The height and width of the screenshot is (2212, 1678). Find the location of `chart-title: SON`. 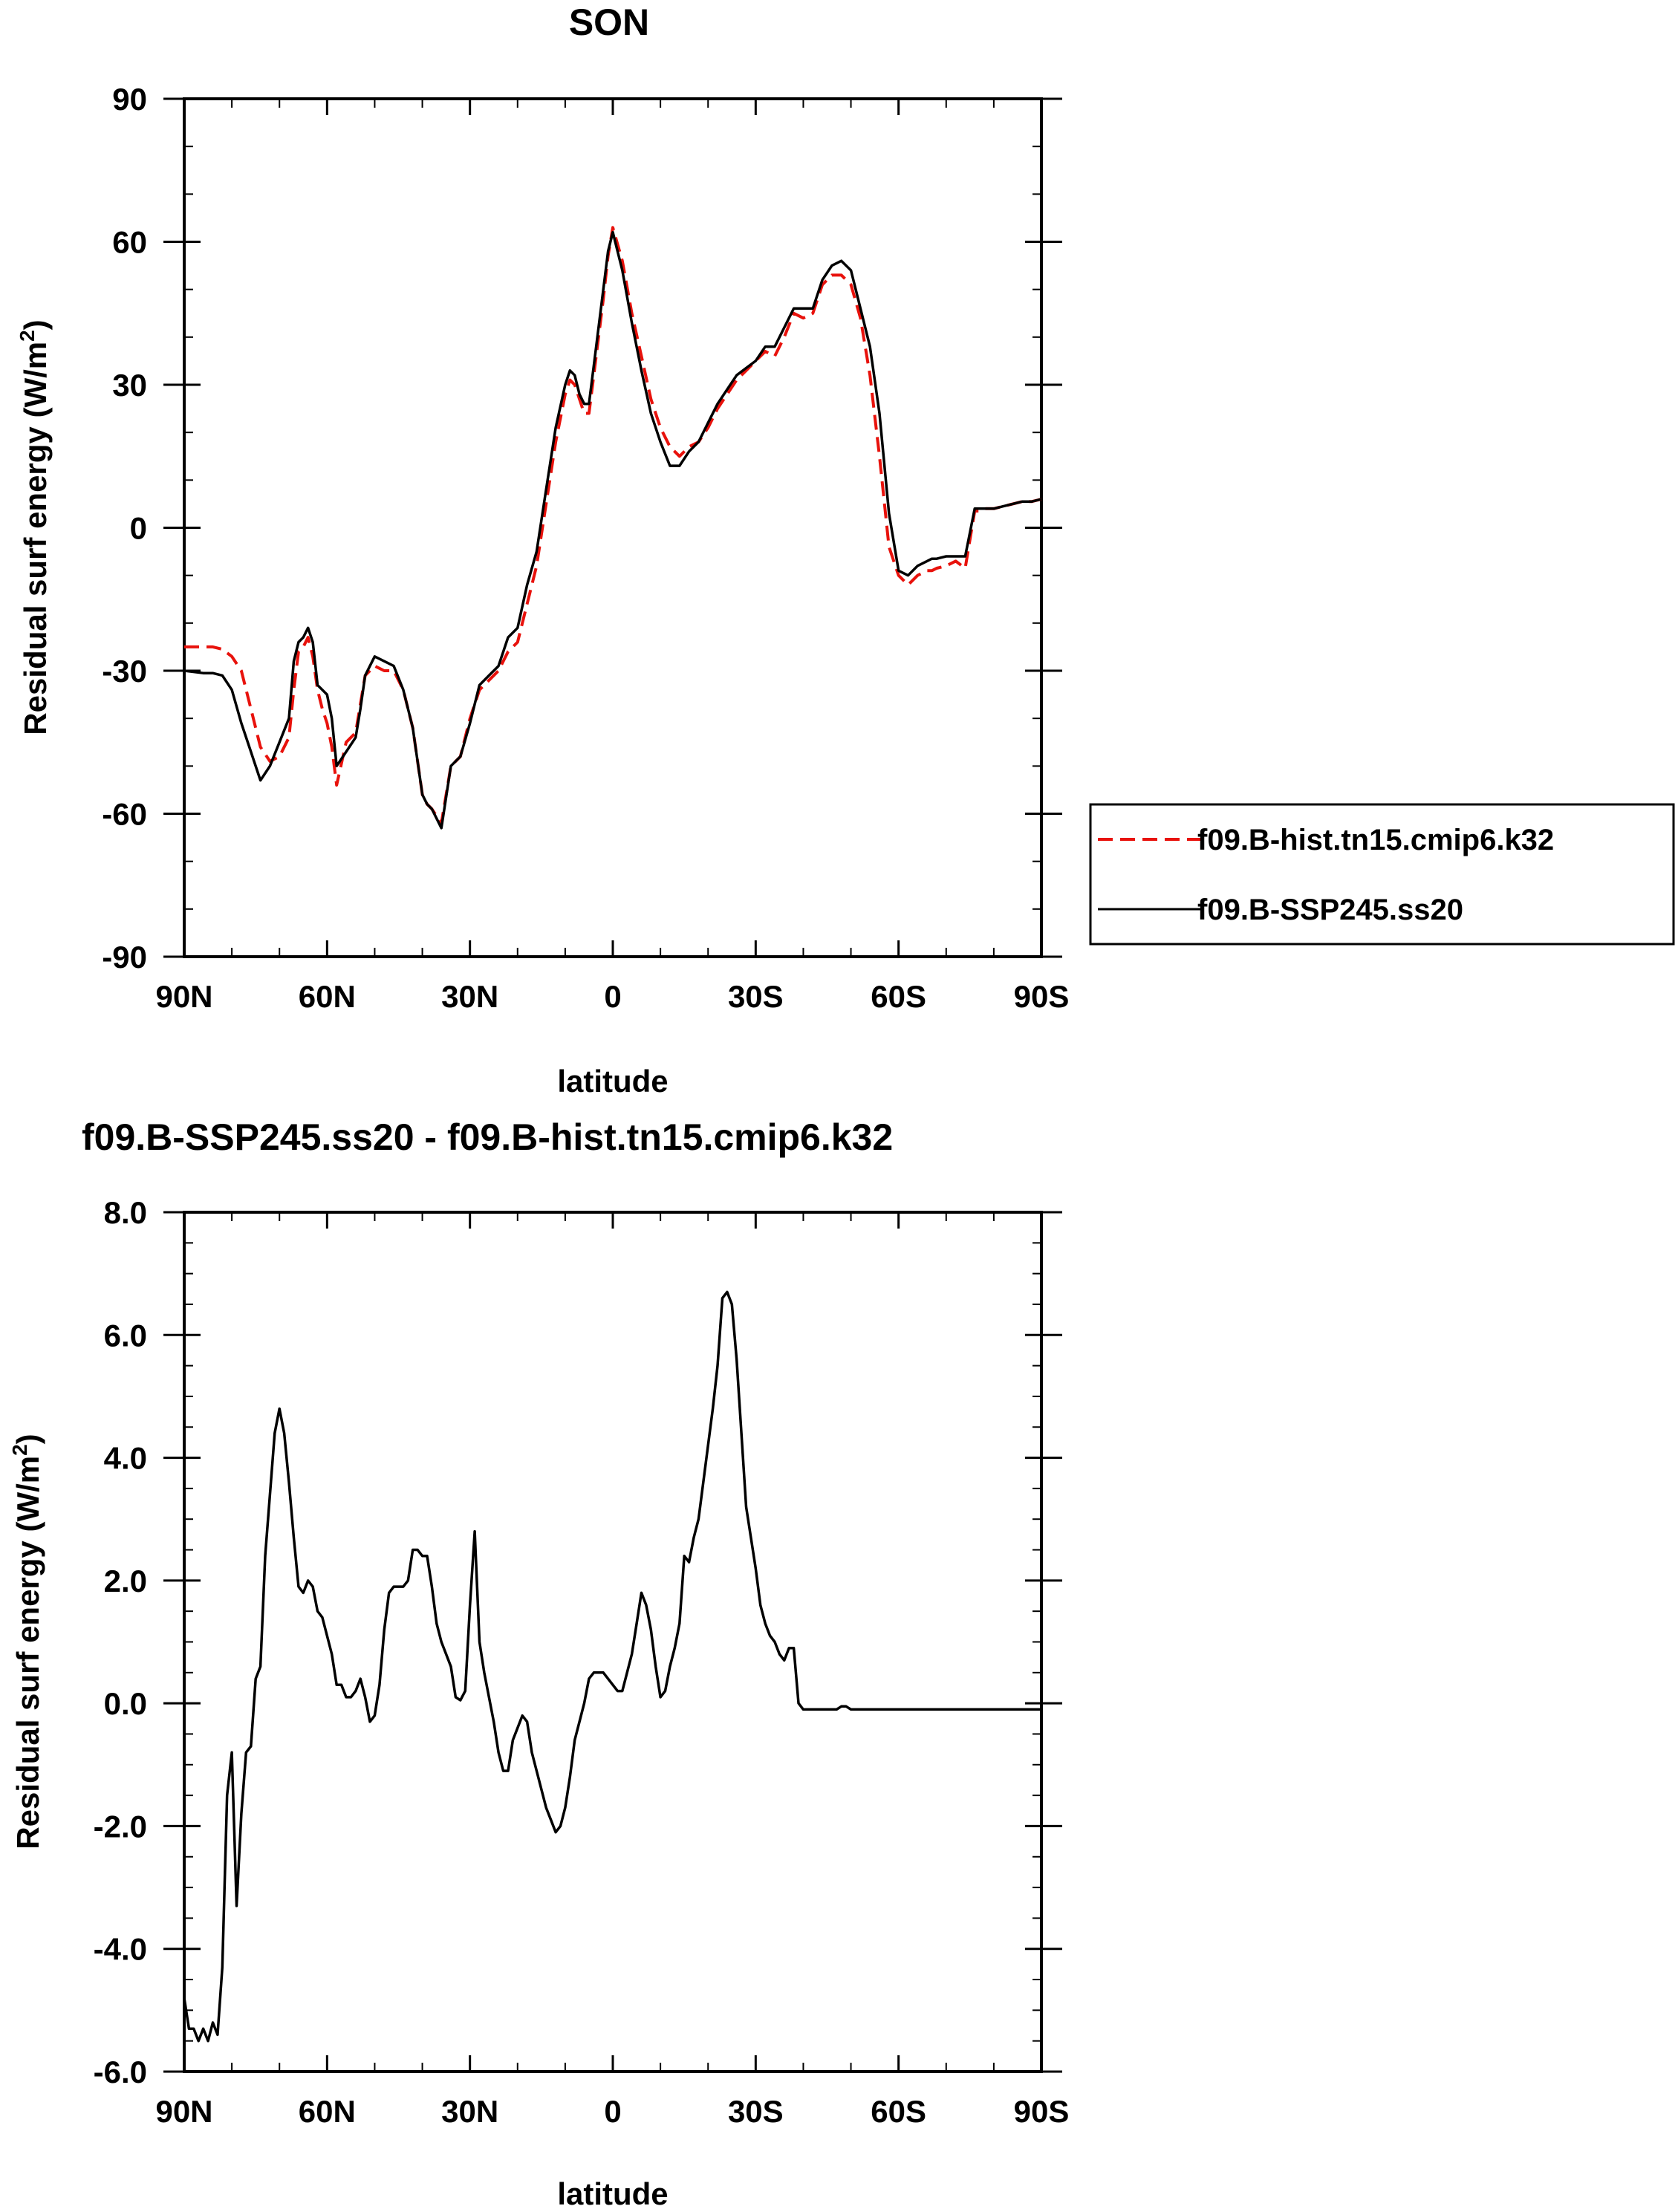

chart-title: SON is located at coordinates (609, 22).